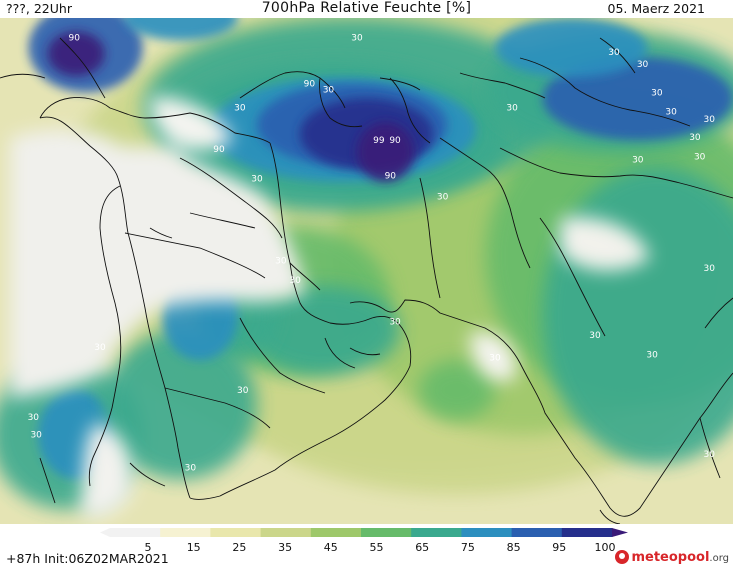  I want to click on contour-label-12: 99, so click(379, 141).